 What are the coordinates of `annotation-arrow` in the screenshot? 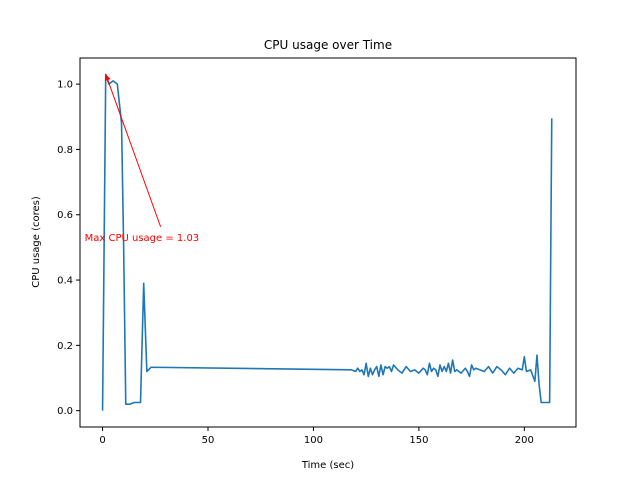 It's located at (133, 151).